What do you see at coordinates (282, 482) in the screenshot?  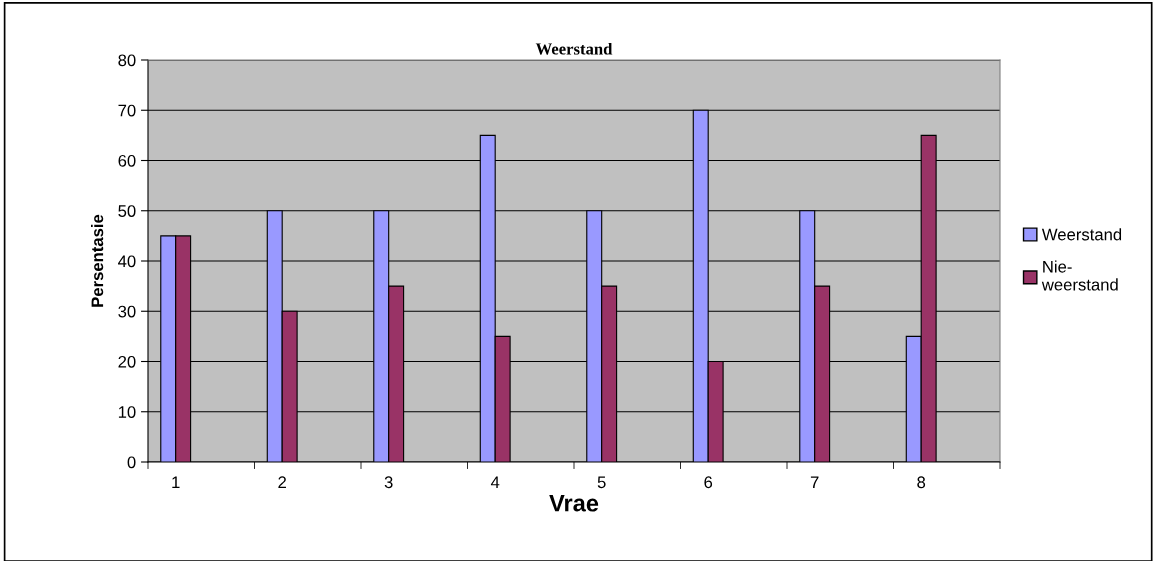 I see `x-tick-label: 2` at bounding box center [282, 482].